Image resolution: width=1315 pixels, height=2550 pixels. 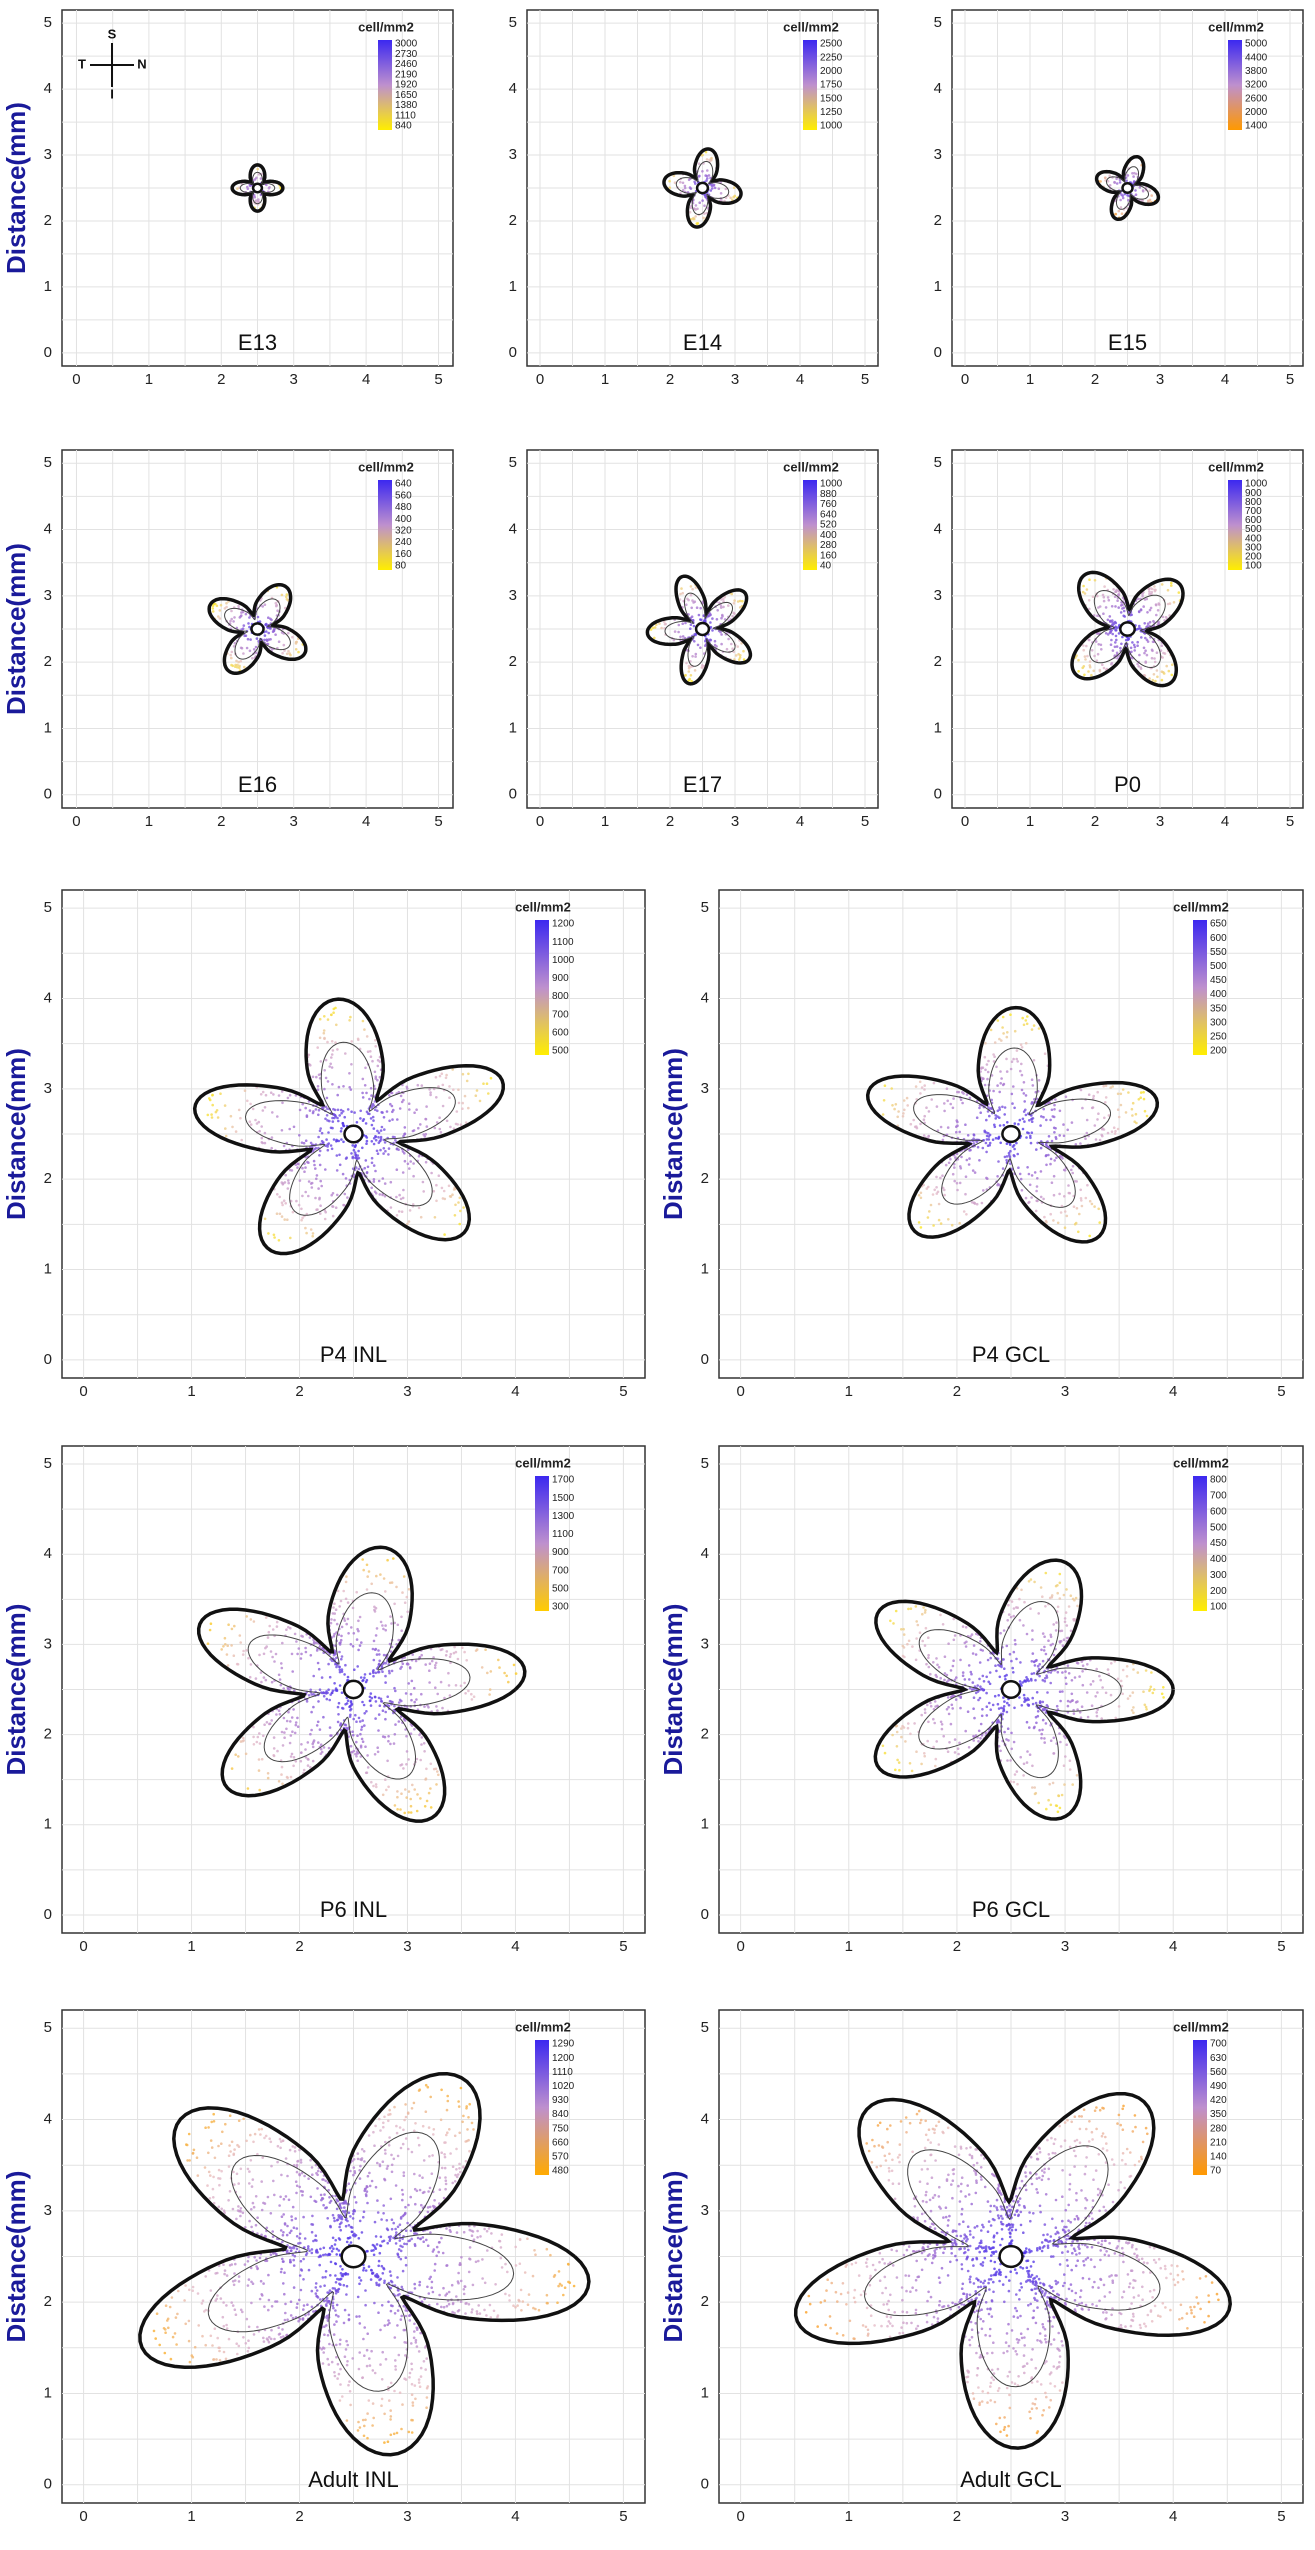 I want to click on colorbar-tick-label: 700, so click(x=560, y=1570).